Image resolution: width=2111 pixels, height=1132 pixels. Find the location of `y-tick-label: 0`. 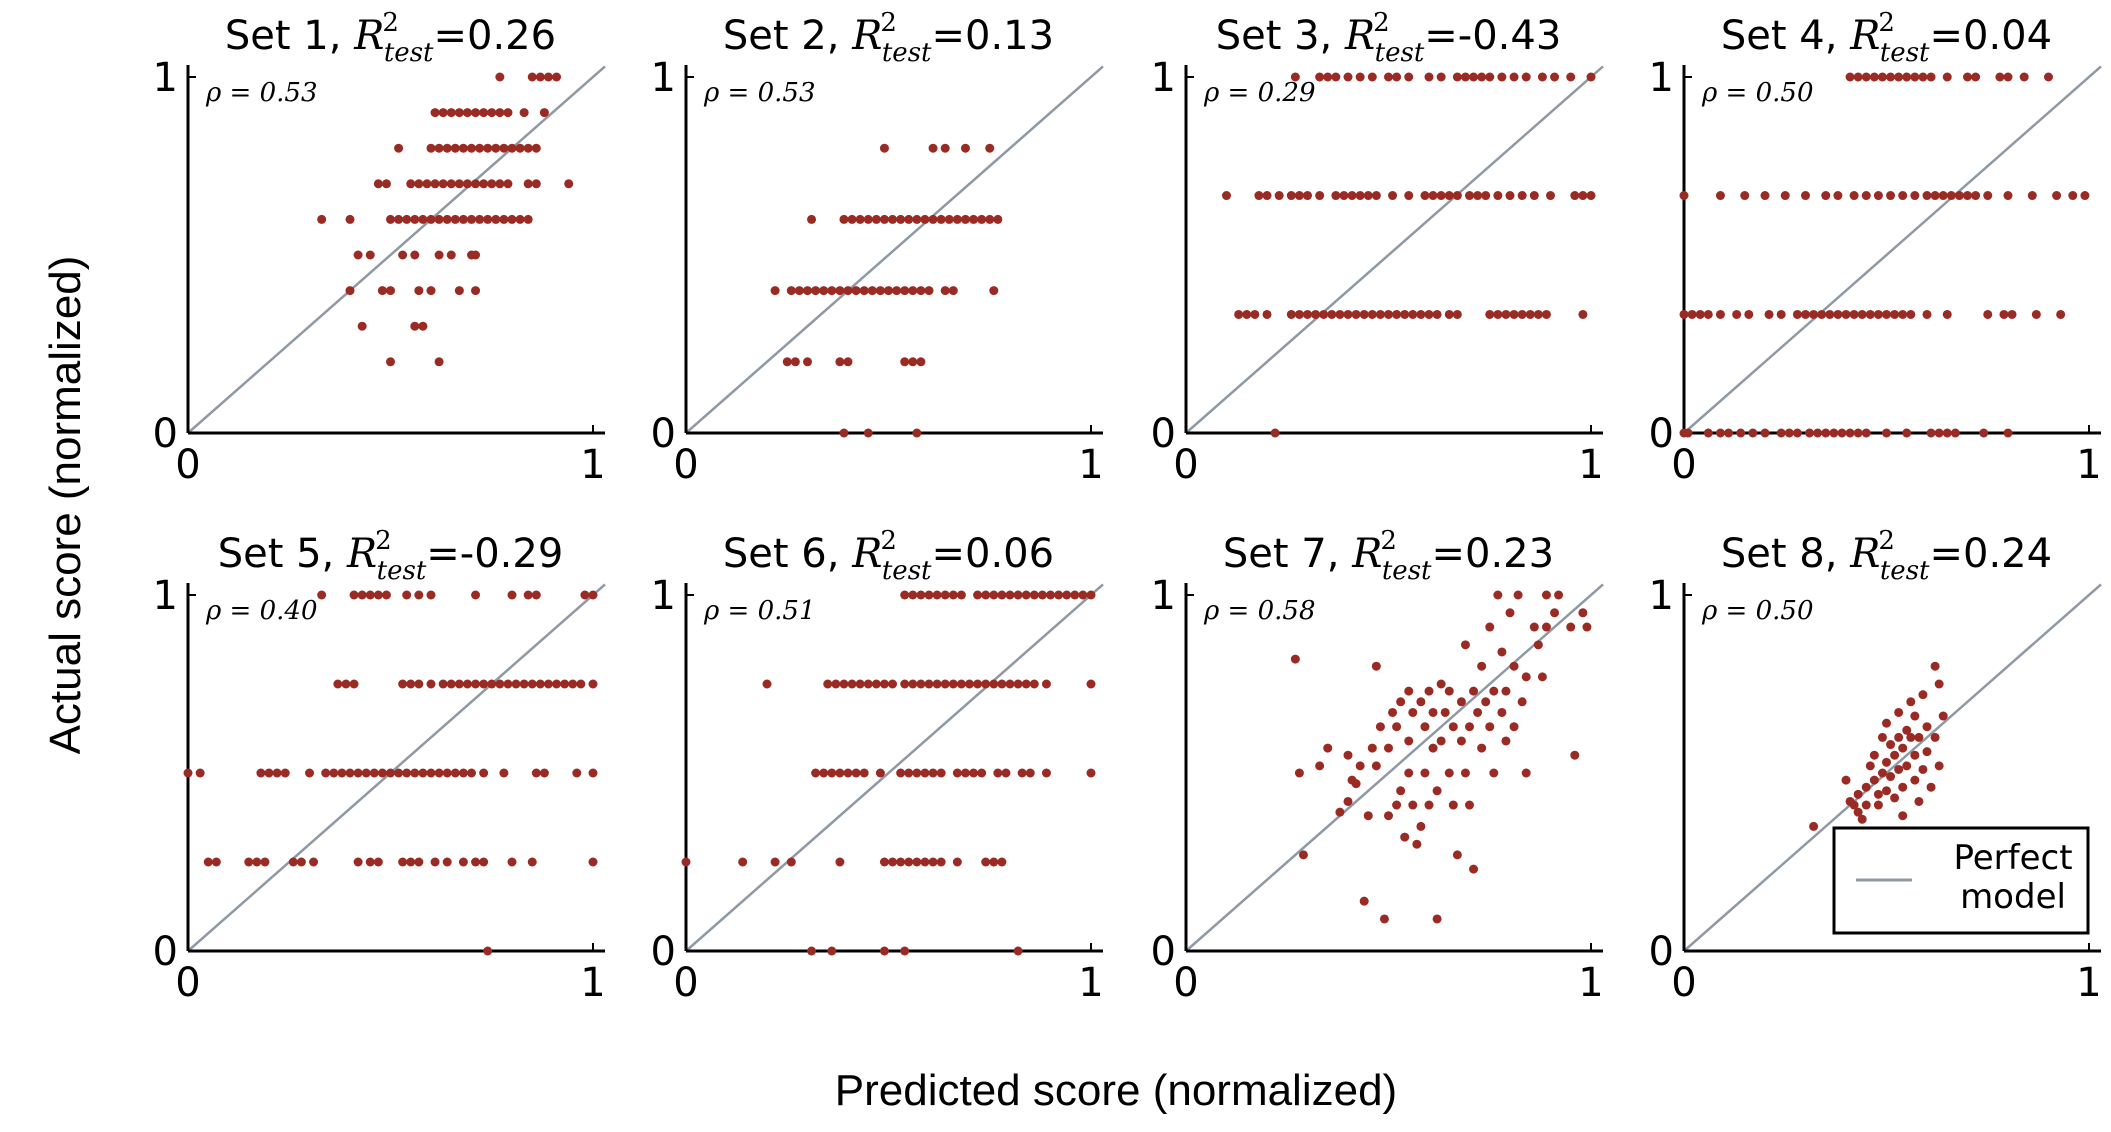

y-tick-label: 0 is located at coordinates (165, 434).